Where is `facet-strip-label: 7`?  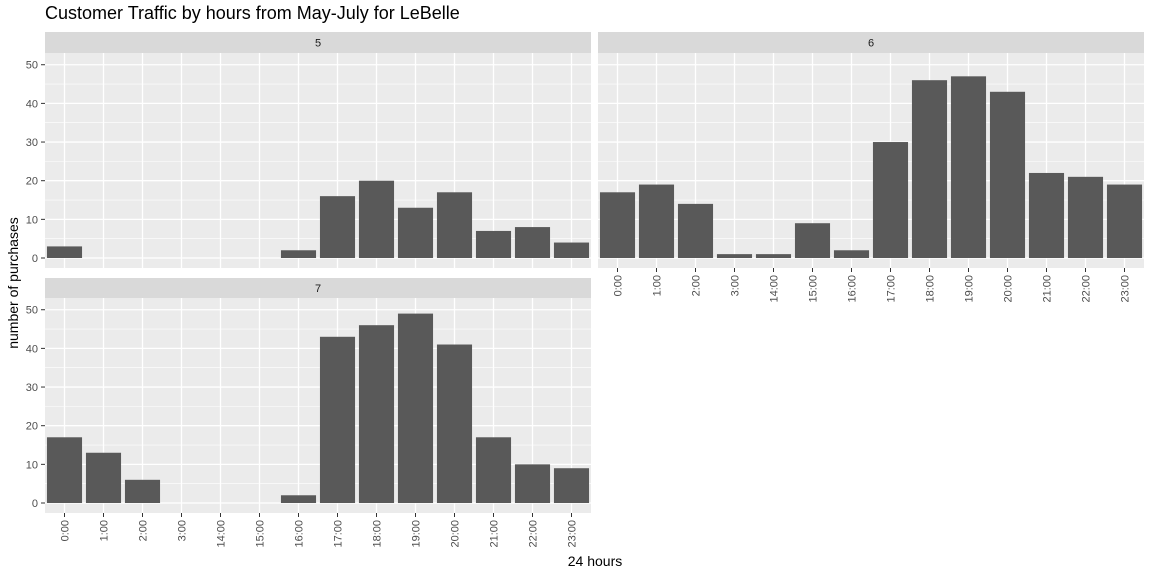
facet-strip-label: 7 is located at coordinates (318, 289).